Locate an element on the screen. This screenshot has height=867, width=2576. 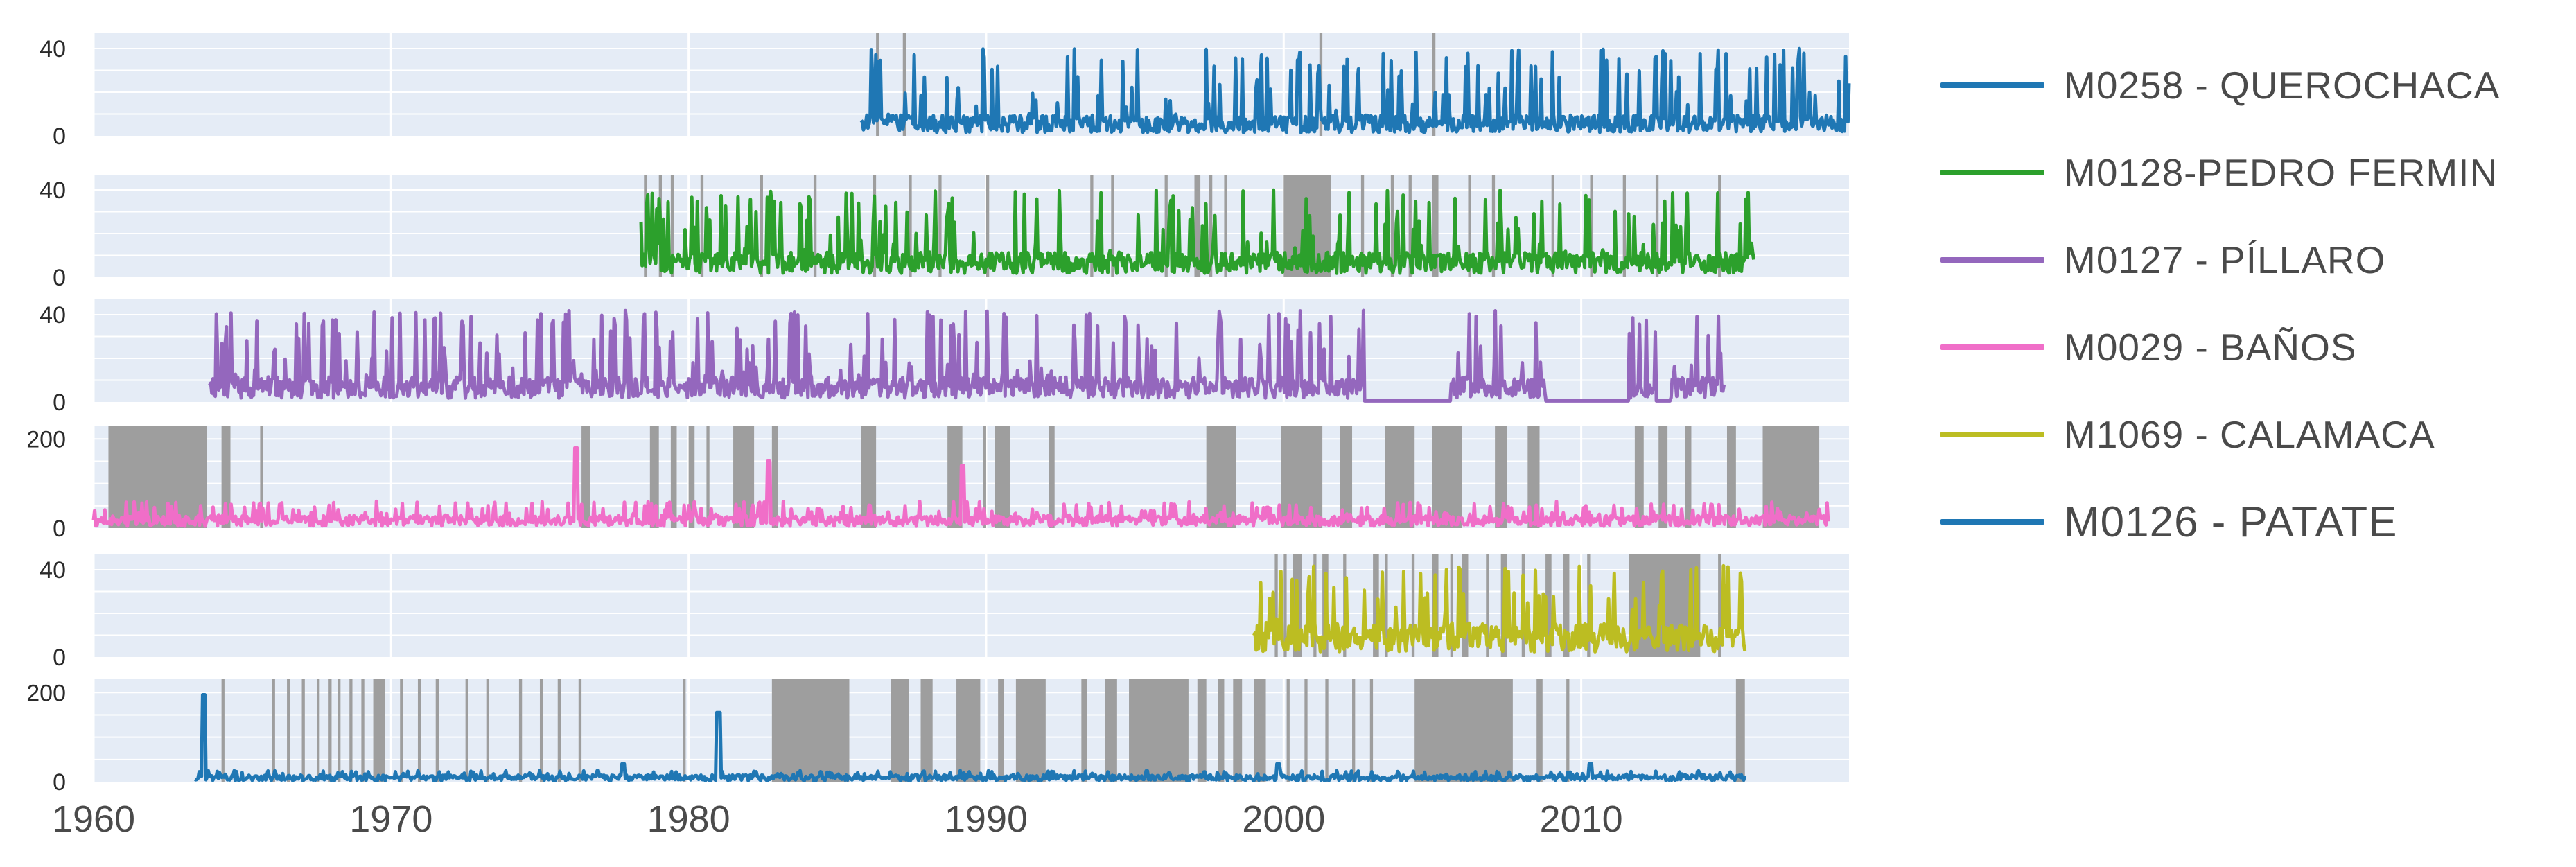
panel-3: 0 200 is located at coordinates (937, 484).